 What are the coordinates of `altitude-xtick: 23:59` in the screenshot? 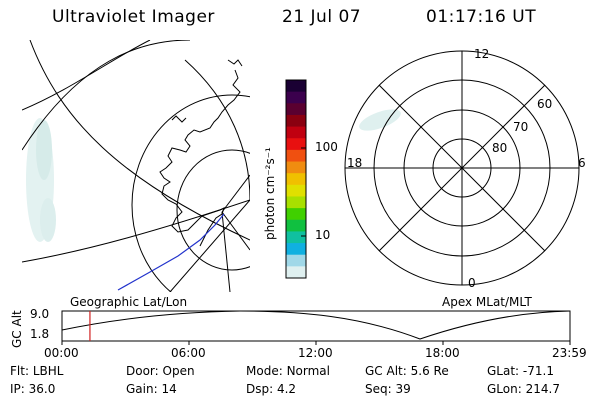 It's located at (569, 353).